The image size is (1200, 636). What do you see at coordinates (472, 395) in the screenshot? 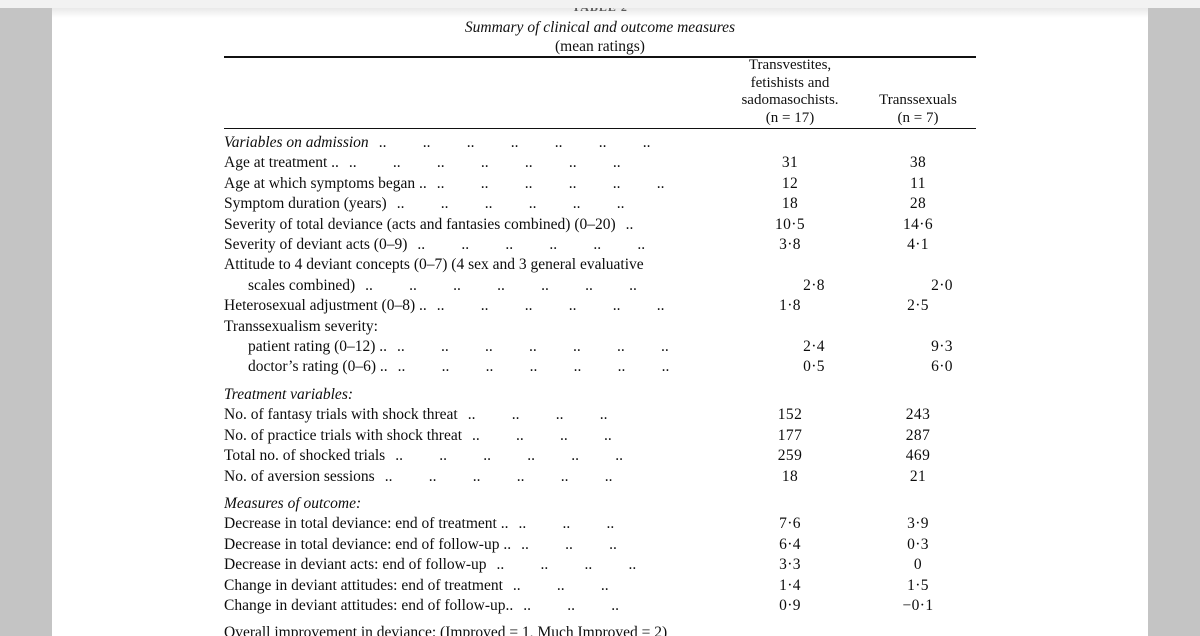
I see `section-heading-label: Treatment variables:` at bounding box center [472, 395].